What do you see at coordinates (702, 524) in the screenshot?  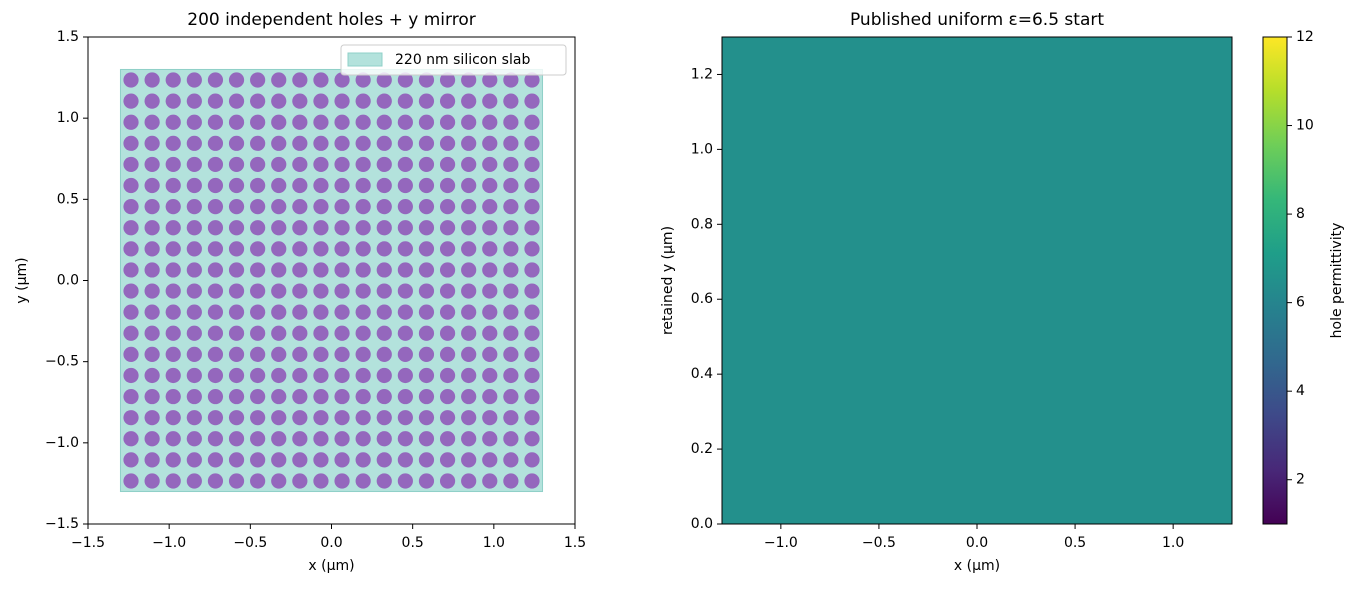 I see `y-tick-label: 0.0` at bounding box center [702, 524].